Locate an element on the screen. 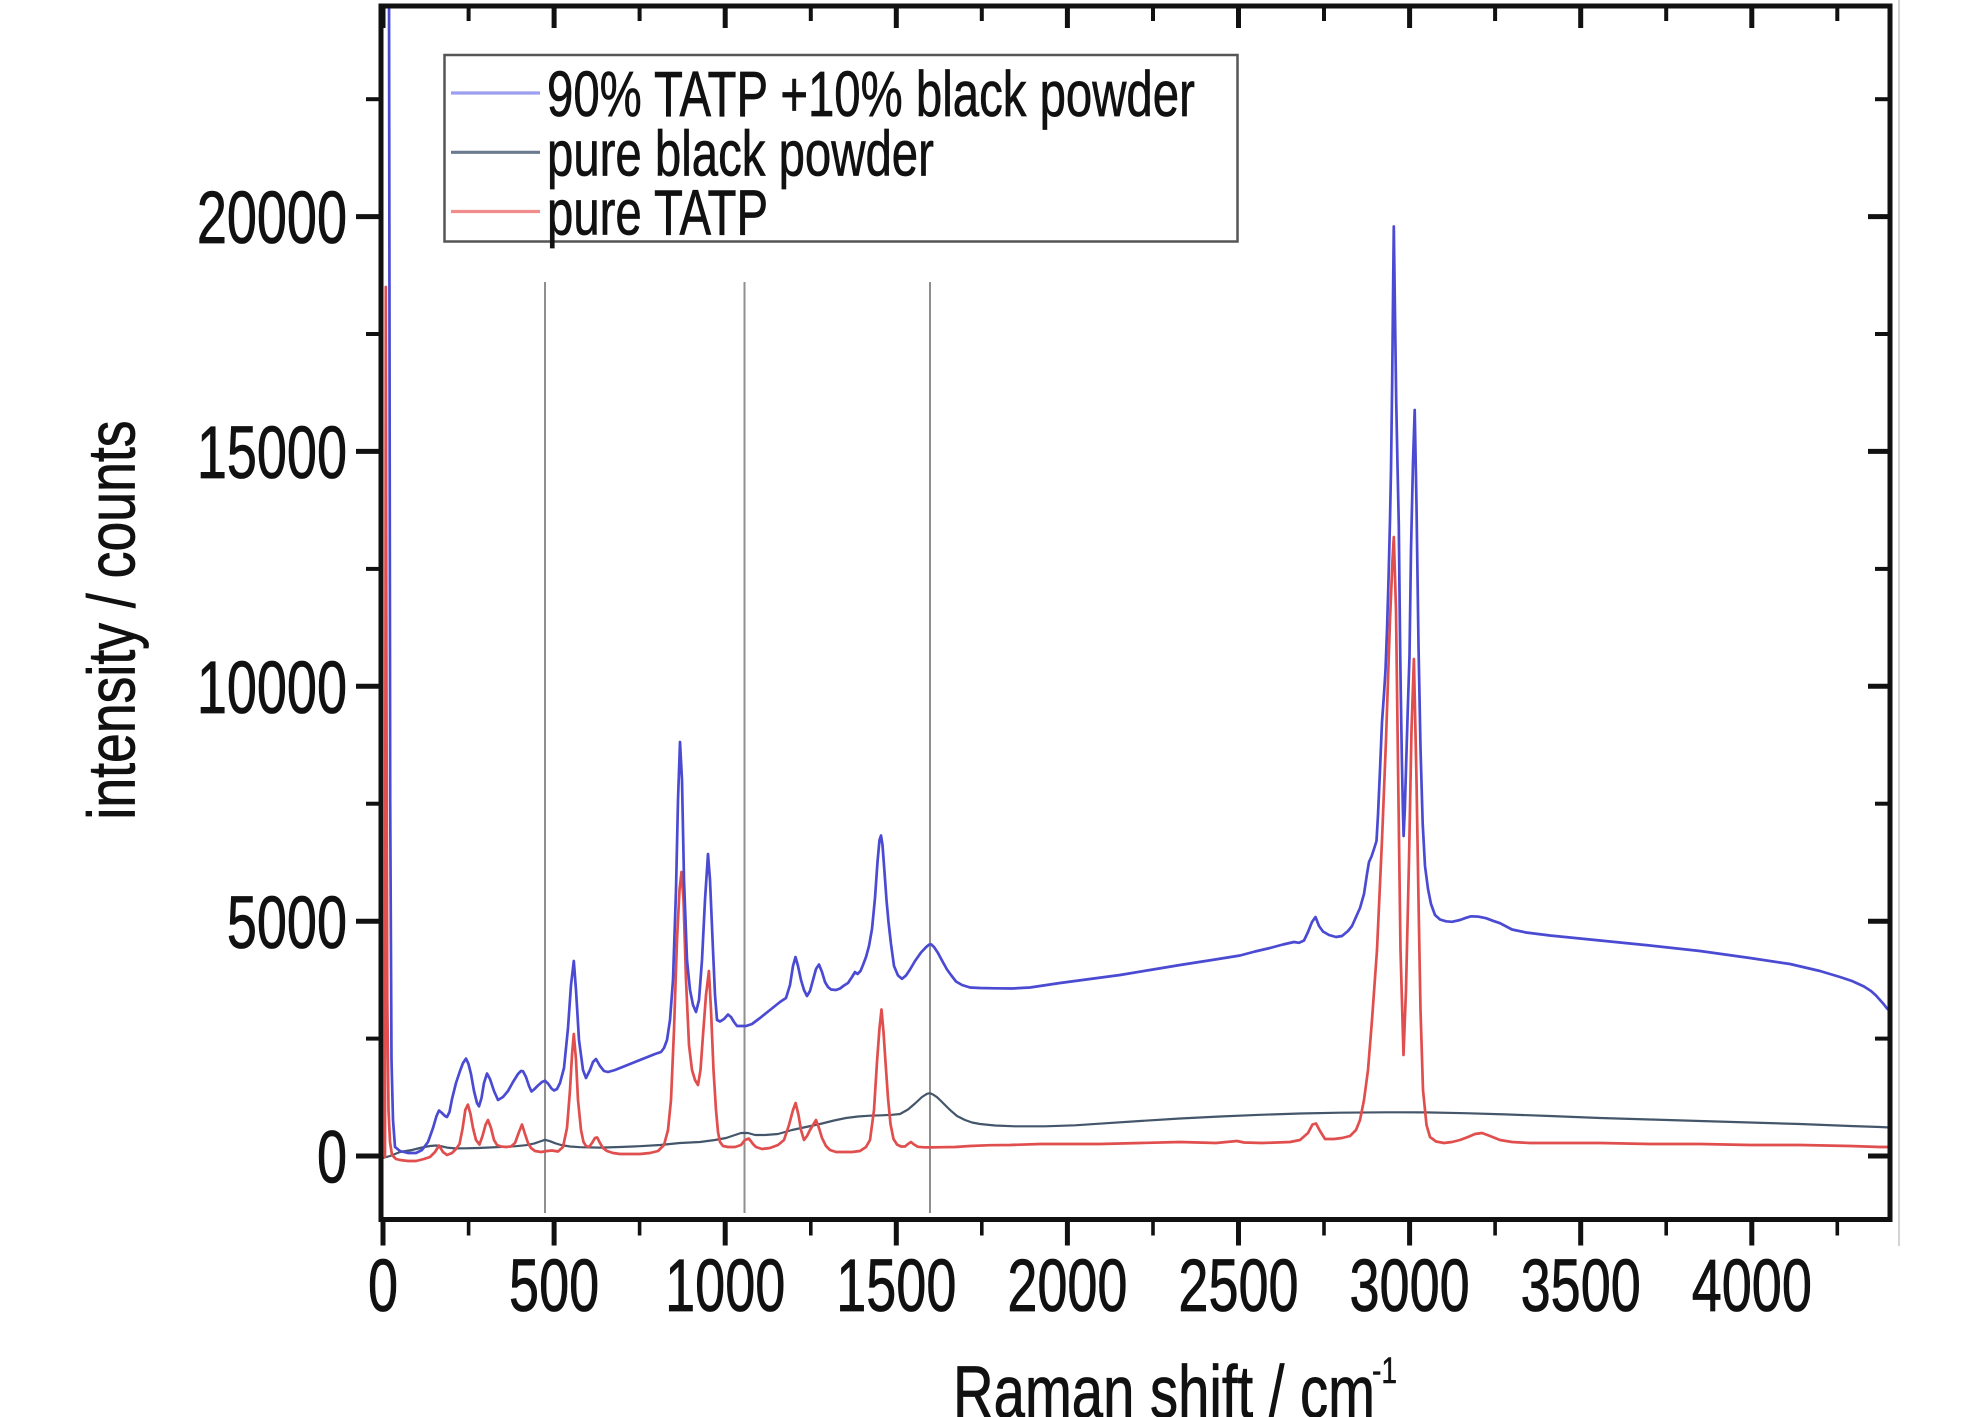  svg-text: 4000 is located at coordinates (1752, 1285).